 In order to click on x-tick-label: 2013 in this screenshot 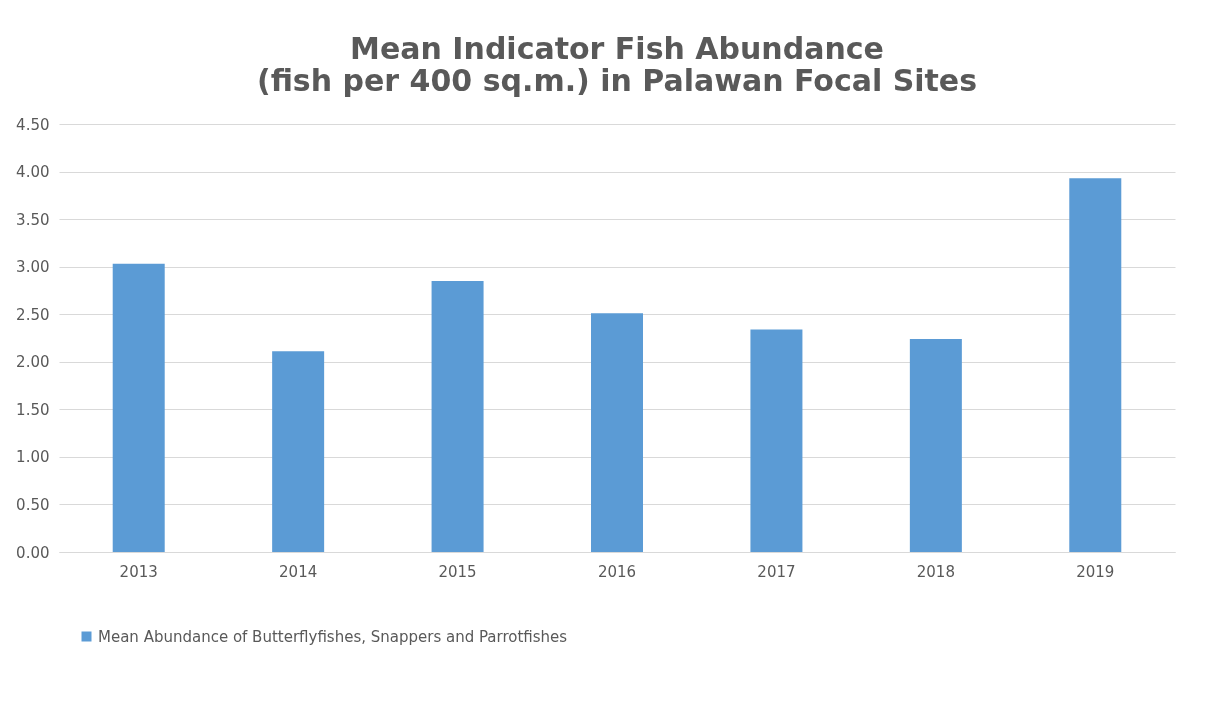, I will do `click(138, 571)`.